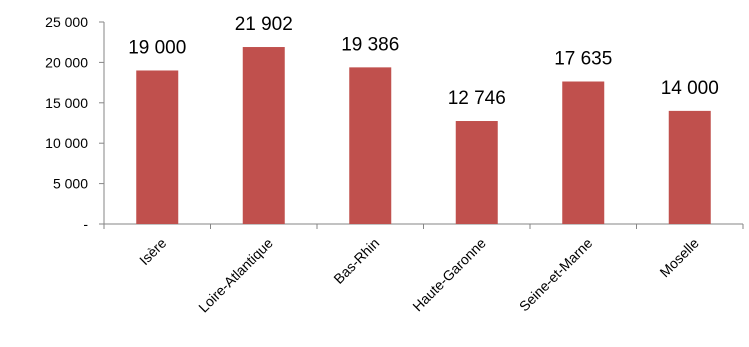 This screenshot has width=749, height=347. I want to click on data-label: 12 746, so click(477, 98).